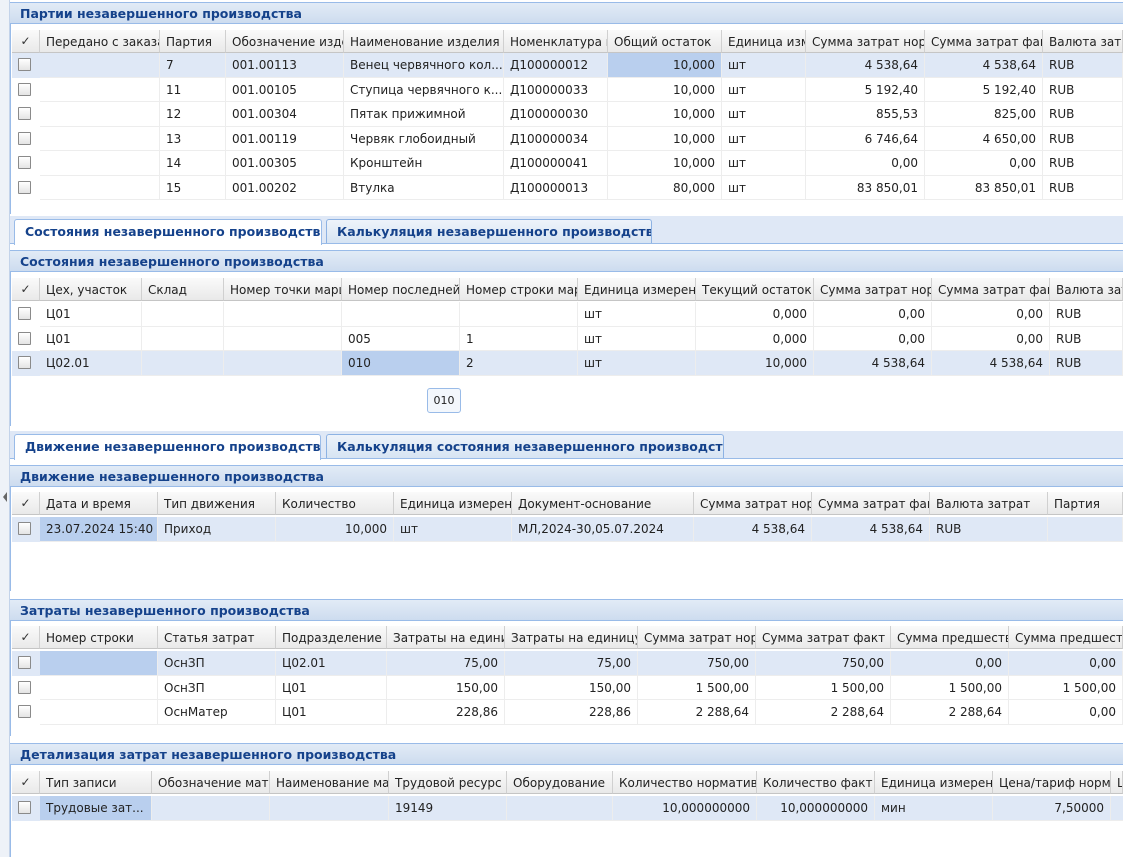 The image size is (1123, 857). I want to click on cell: Д100000034, so click(556, 138).